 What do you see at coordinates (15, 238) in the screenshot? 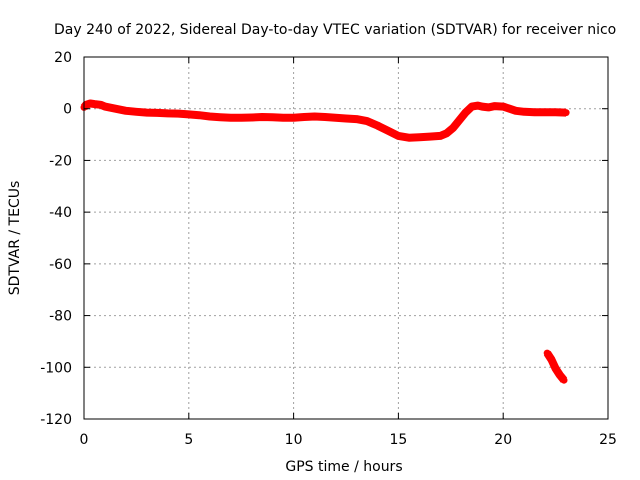
I see `y-axis-label: SDTVAR / TECUs` at bounding box center [15, 238].